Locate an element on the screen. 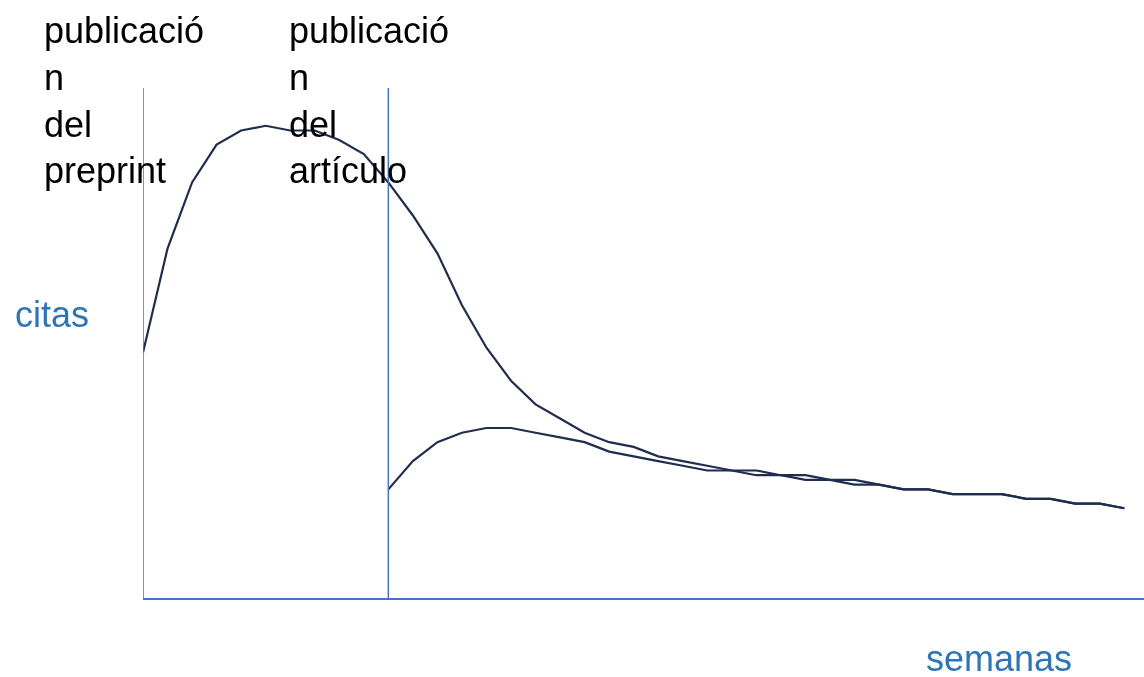  annotation: publicació n del preprint is located at coordinates (124, 101).